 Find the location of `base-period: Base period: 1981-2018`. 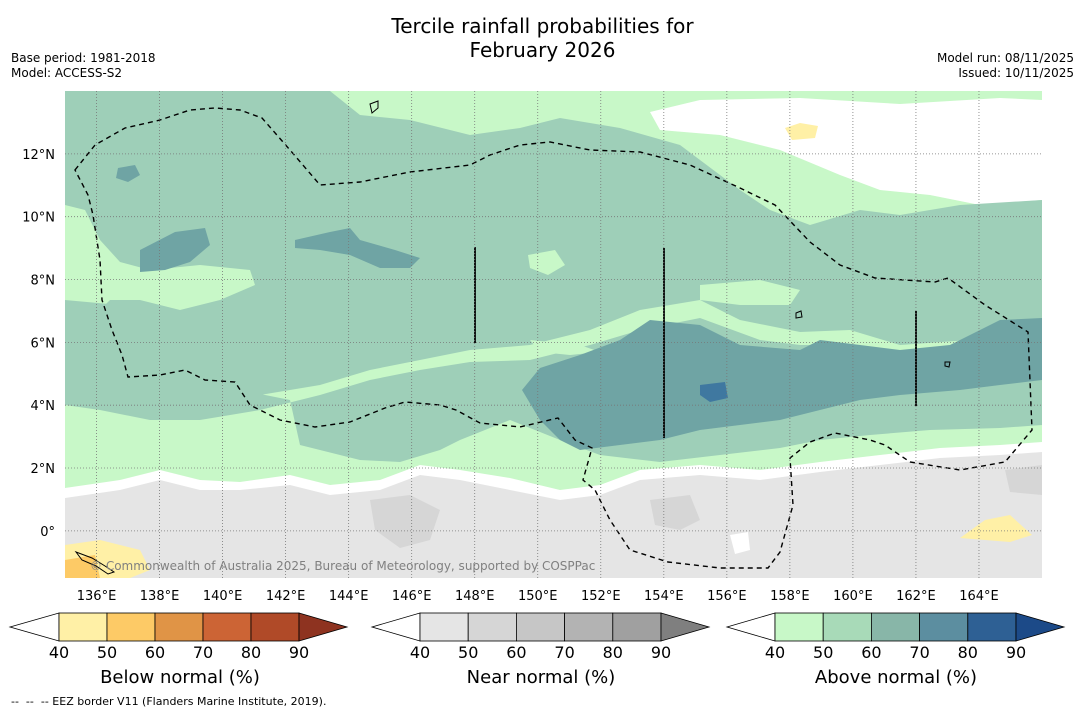

base-period: Base period: 1981-2018 is located at coordinates (83, 58).